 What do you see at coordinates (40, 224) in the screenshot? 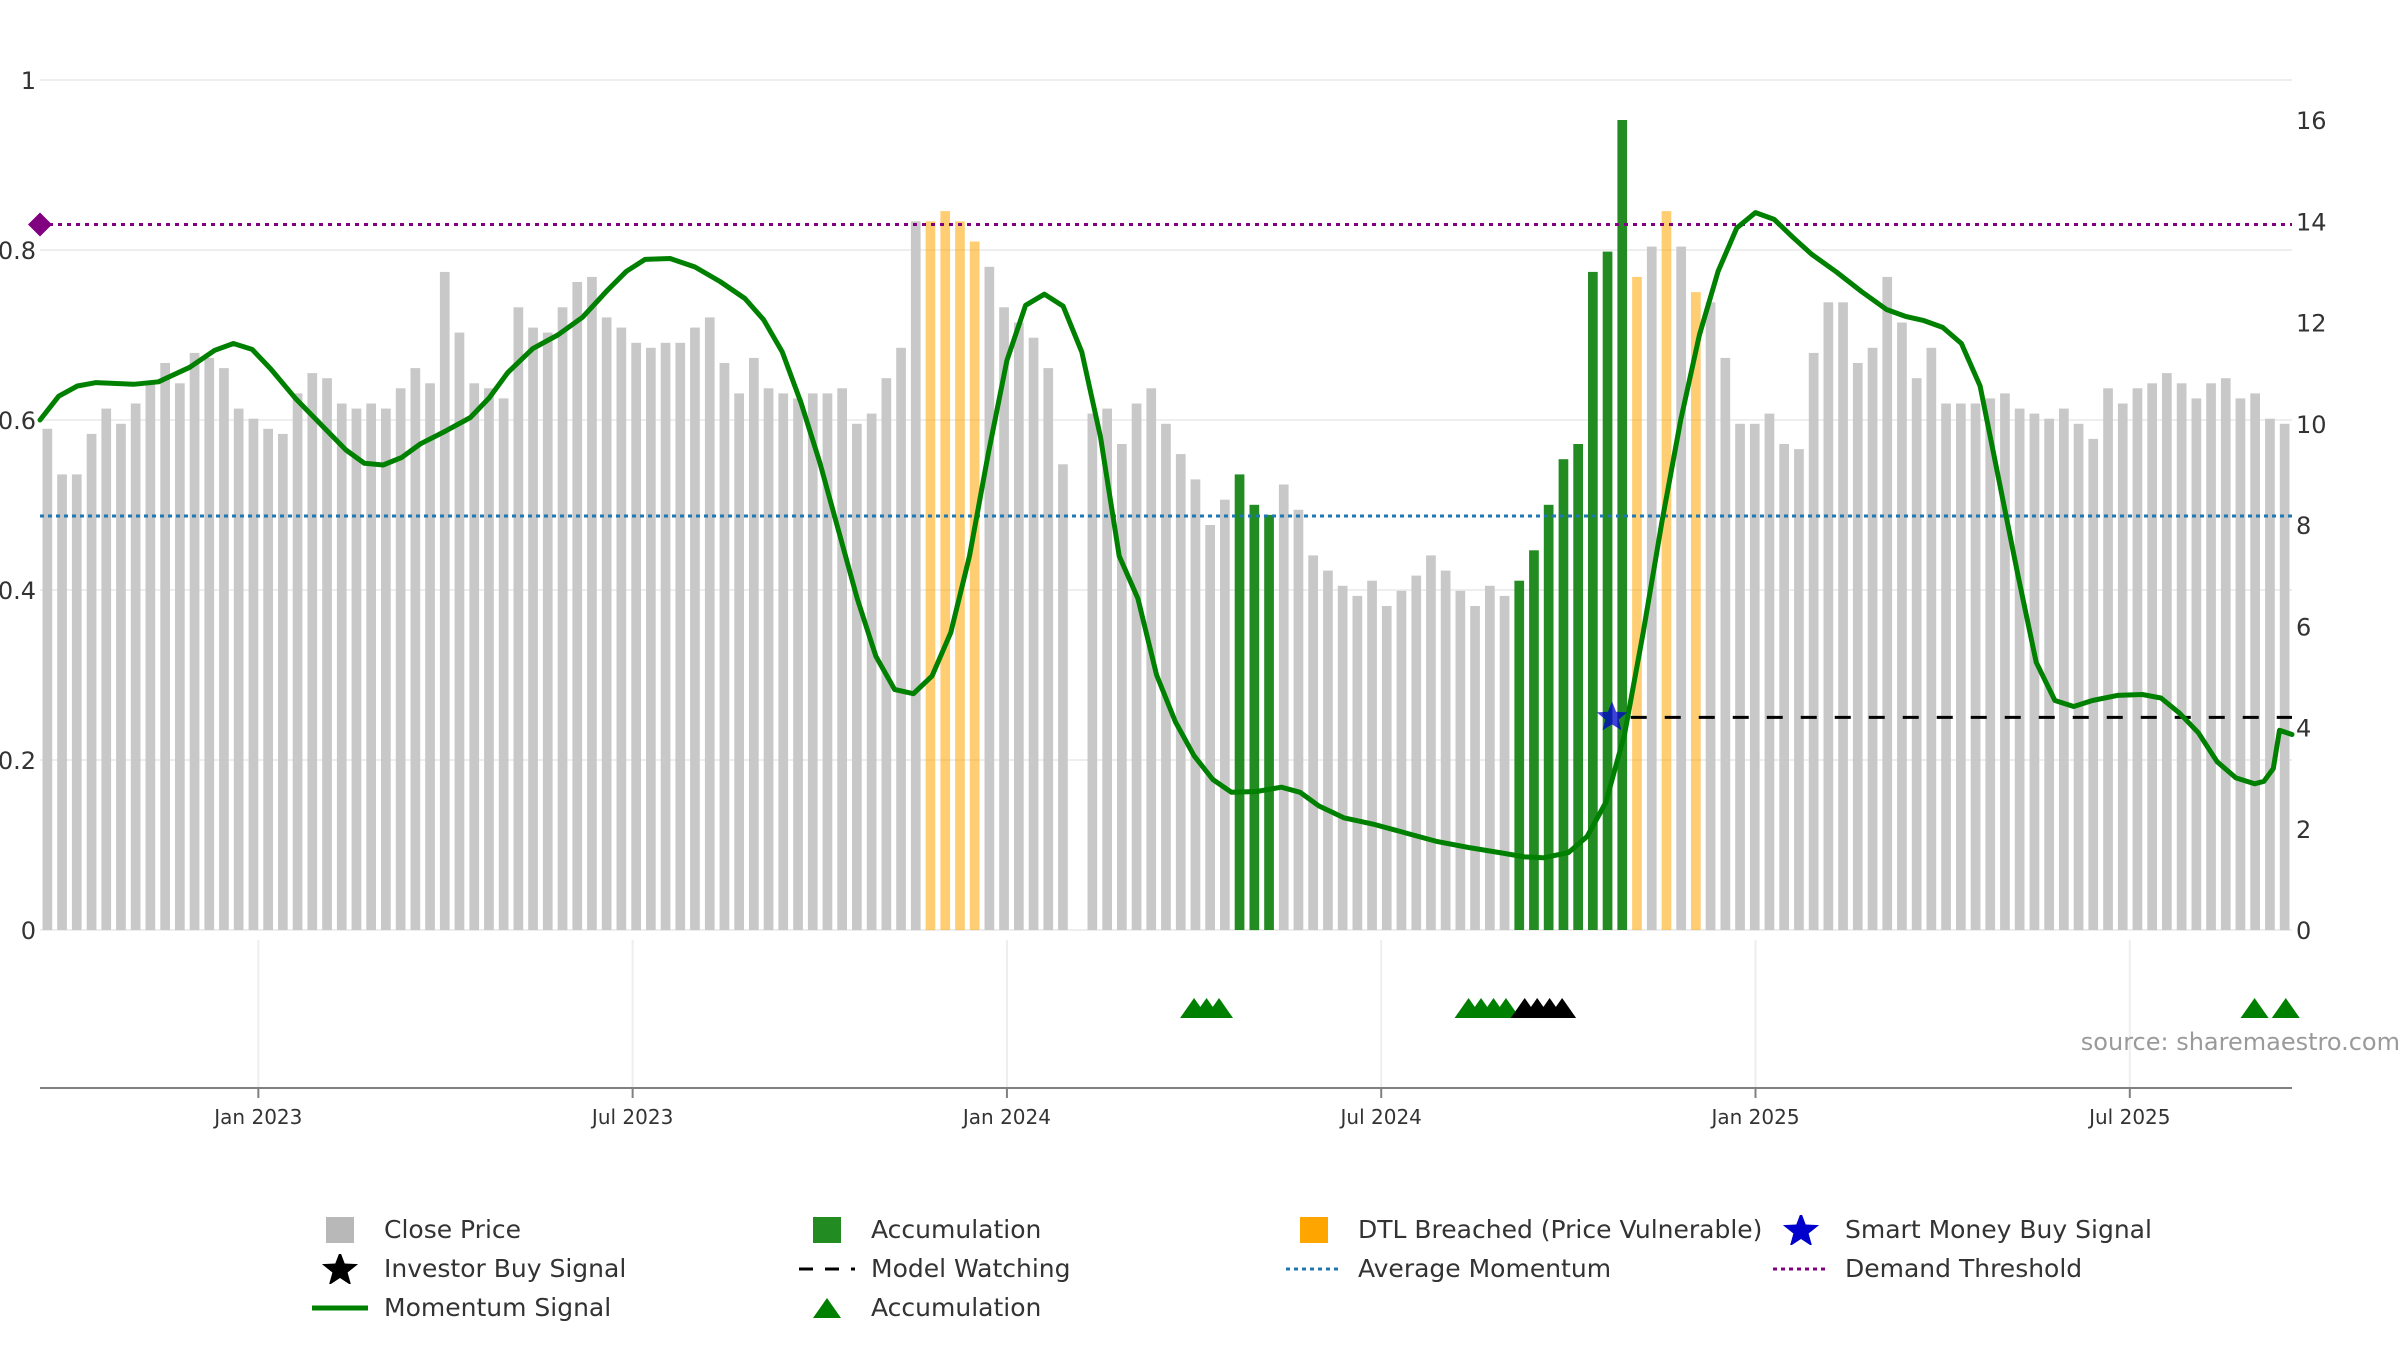
I see `demand-threshold-marker` at bounding box center [40, 224].